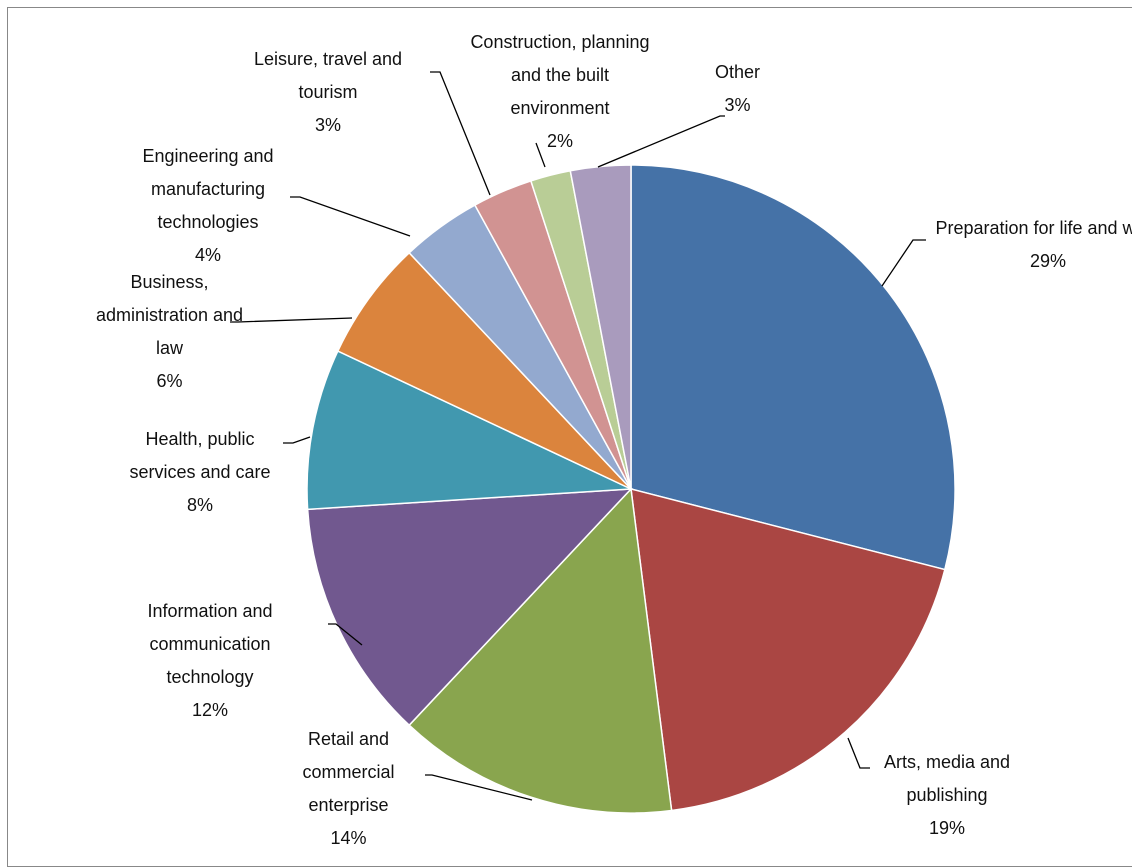 This screenshot has width=1132, height=867. Describe the element at coordinates (328, 75) in the screenshot. I see `category-label: Leisure, travel and tourism` at that location.